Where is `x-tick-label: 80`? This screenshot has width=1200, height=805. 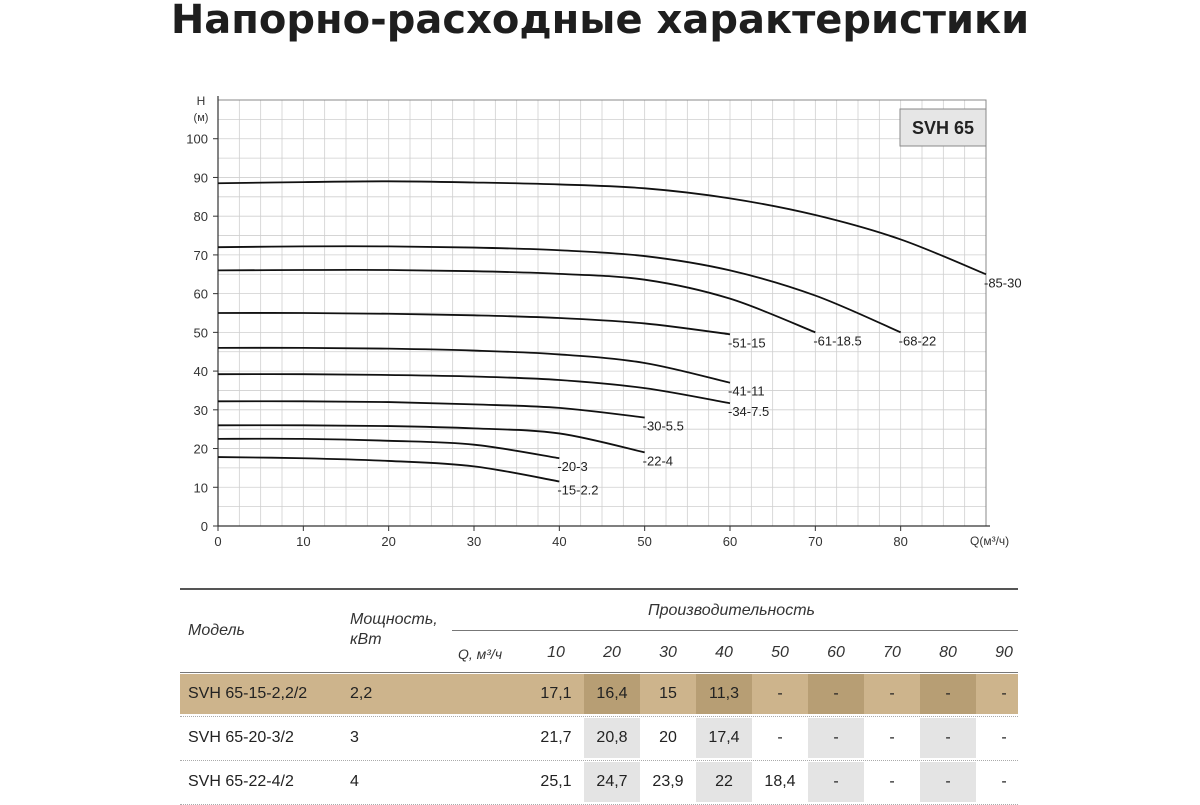 x-tick-label: 80 is located at coordinates (900, 541).